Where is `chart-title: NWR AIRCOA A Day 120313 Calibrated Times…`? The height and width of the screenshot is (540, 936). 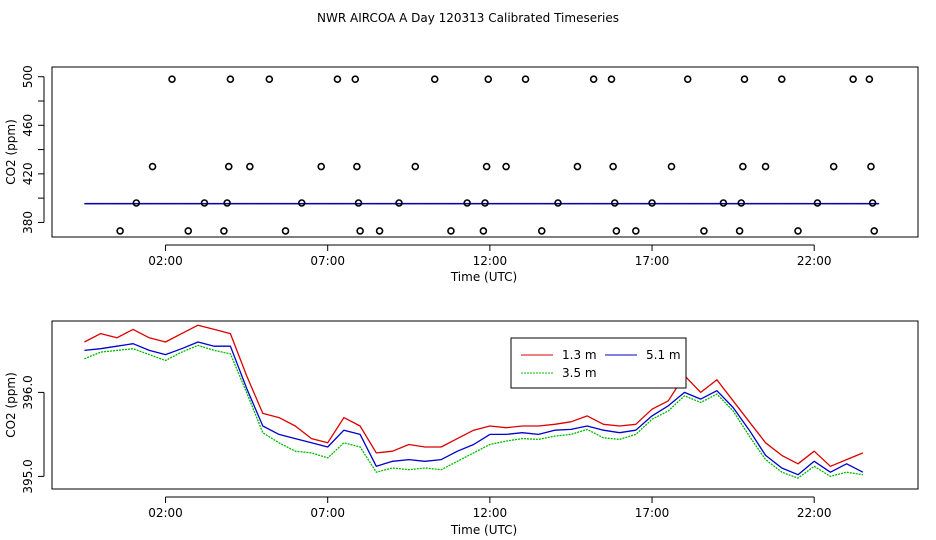
chart-title: NWR AIRCOA A Day 120313 Calibrated Times… is located at coordinates (468, 18).